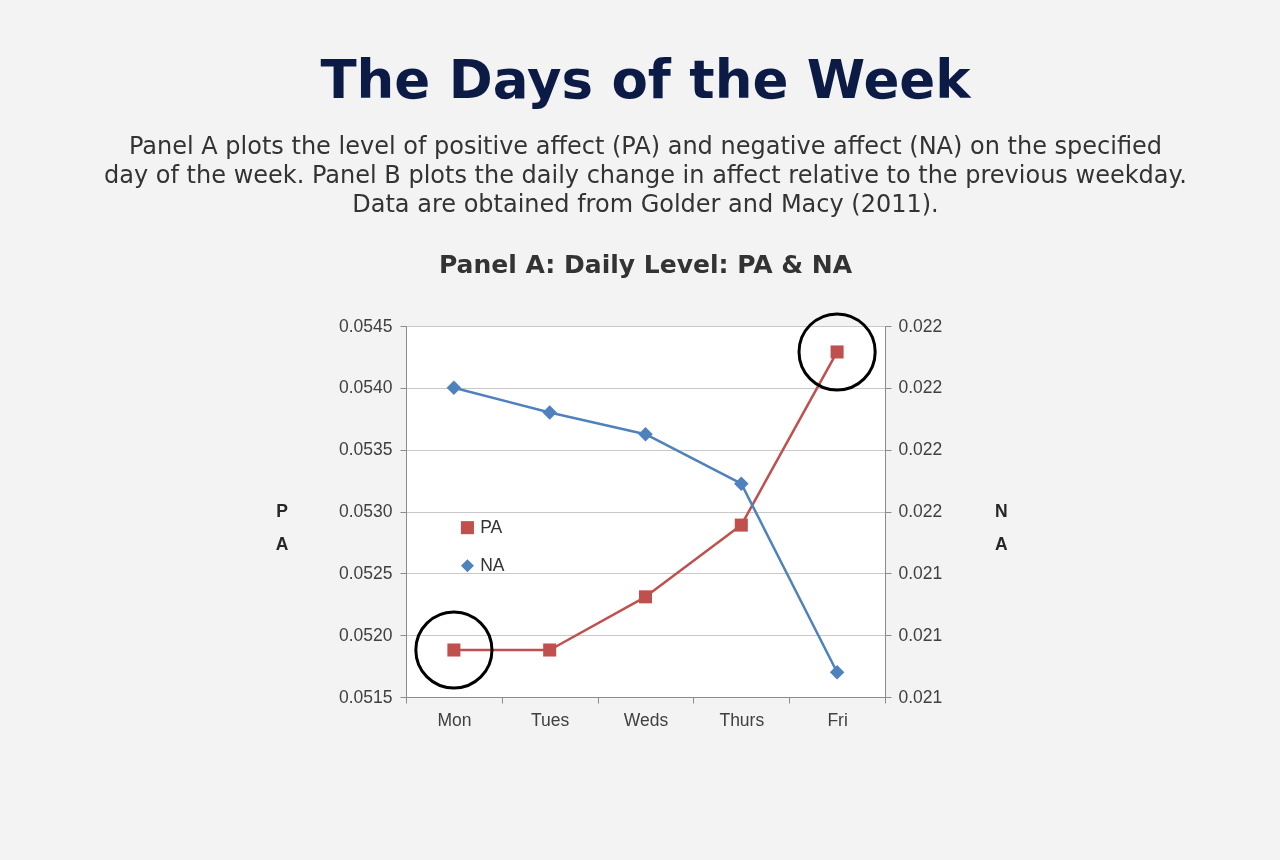 The height and width of the screenshot is (860, 1280). What do you see at coordinates (645, 175) in the screenshot?
I see `chart-subtitle: Panel A plots the level of positive affect (PA) and negative affect (NA) on the specified day of the week. Panel B plots the daily change in affect relative to the previous weekday. Data are obtained from Golder and Macy (2011).` at bounding box center [645, 175].